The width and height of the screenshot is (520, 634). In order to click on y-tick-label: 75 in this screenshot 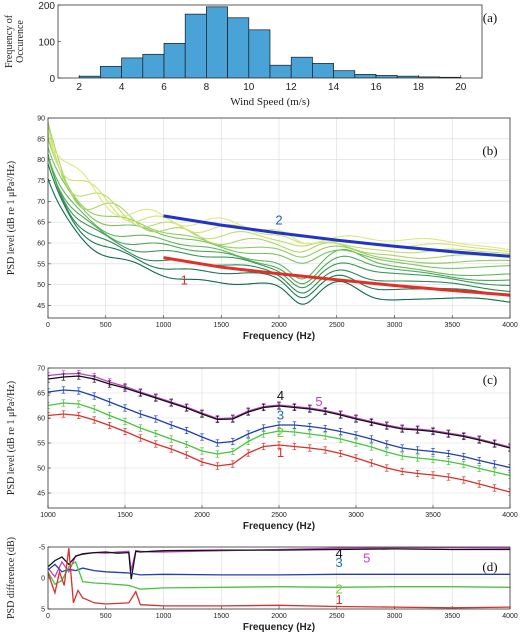, I will do `click(41, 181)`.